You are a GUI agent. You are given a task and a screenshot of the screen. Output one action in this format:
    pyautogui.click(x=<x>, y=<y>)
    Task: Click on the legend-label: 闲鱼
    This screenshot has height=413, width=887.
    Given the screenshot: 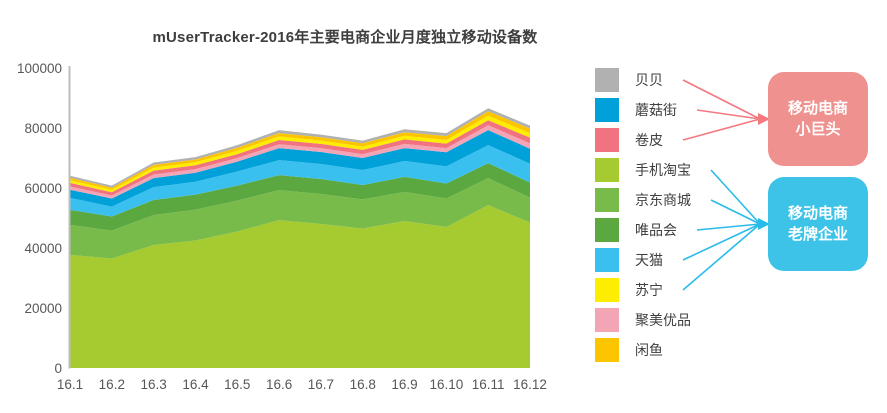 What is the action you would take?
    pyautogui.click(x=649, y=350)
    